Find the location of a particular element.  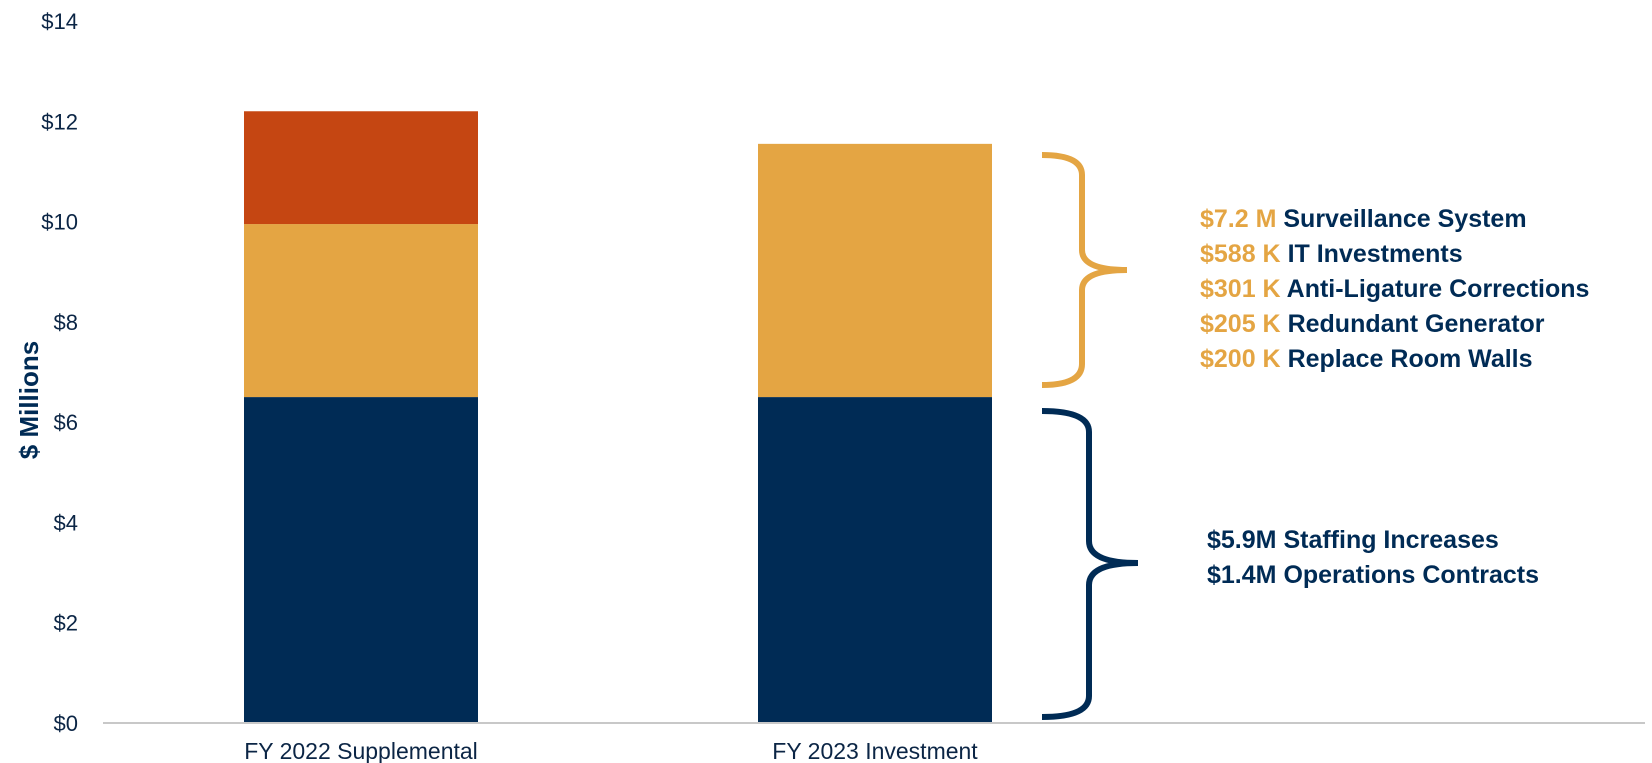

annotation-line: $588 K IT Investments is located at coordinates (1331, 254).